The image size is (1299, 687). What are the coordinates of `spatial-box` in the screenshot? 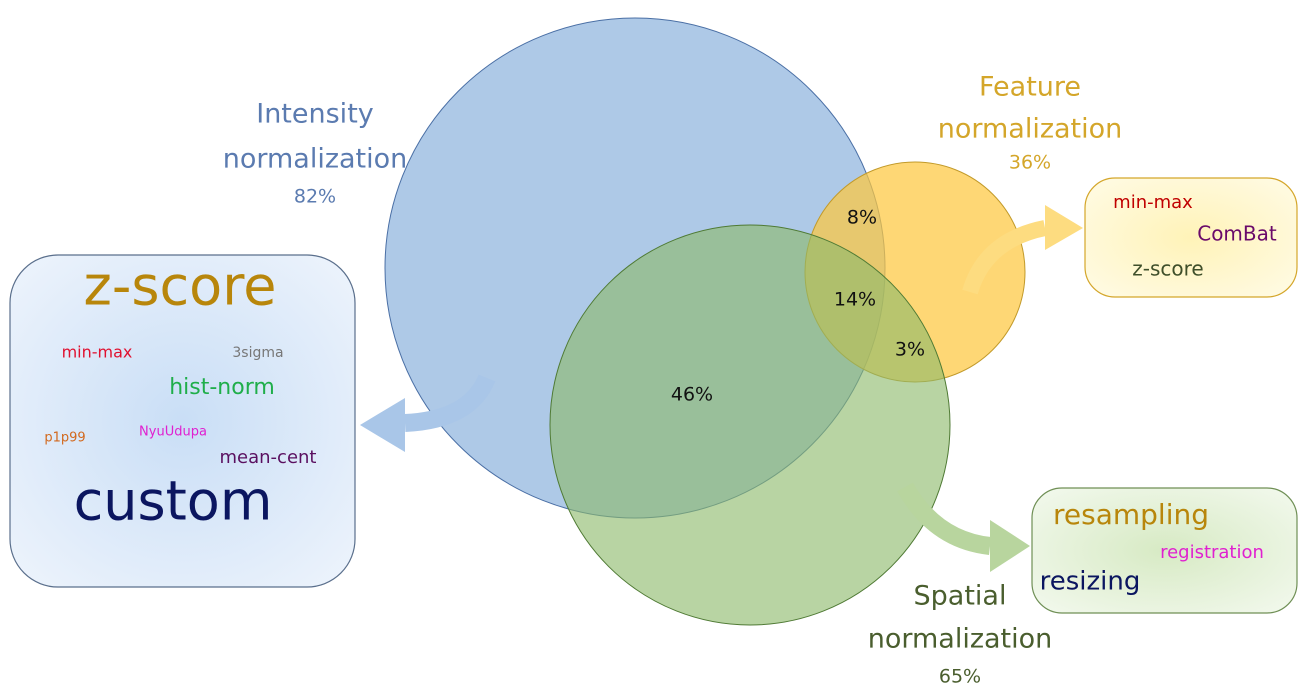 It's located at (1164, 550).